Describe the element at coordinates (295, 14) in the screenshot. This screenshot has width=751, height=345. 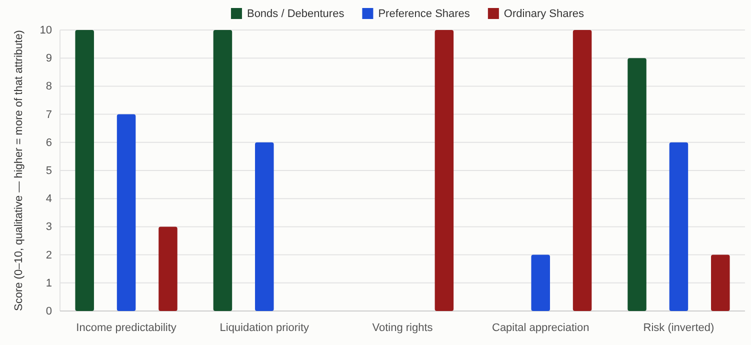
I see `legend-label: Bonds / Debentures` at that location.